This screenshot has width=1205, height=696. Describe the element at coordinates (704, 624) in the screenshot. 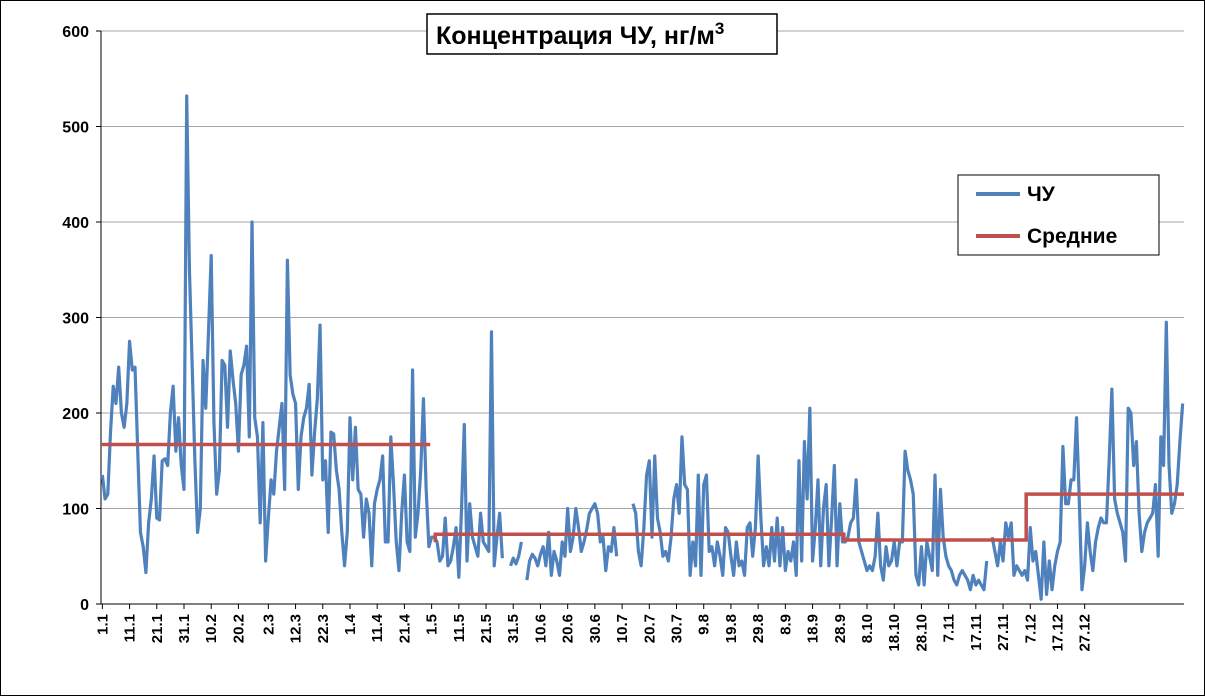

I see `x-tick-label: 9.8` at that location.